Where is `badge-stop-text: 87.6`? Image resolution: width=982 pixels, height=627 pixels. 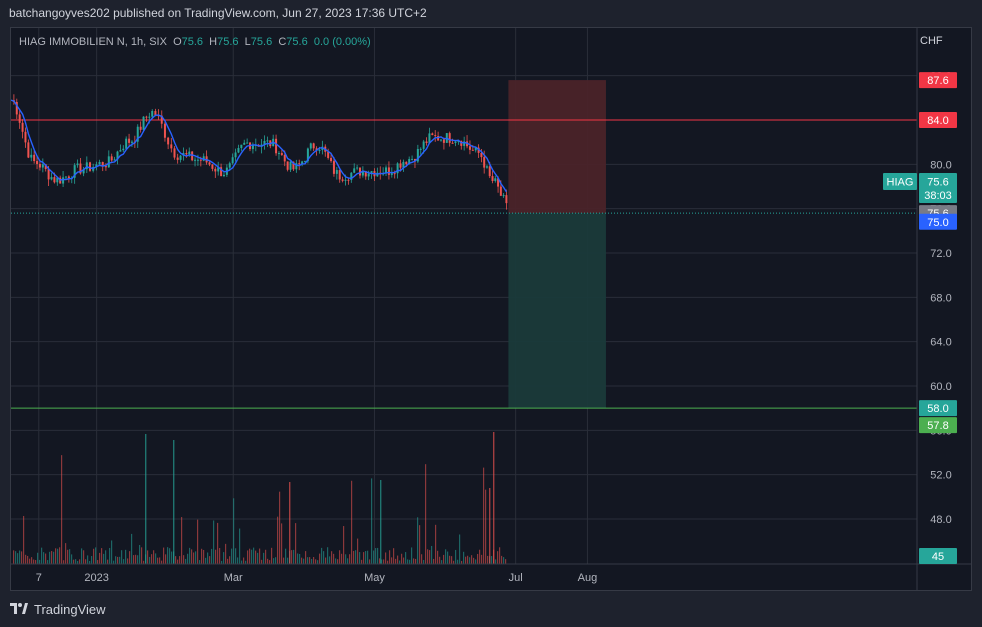 badge-stop-text: 87.6 is located at coordinates (937, 81).